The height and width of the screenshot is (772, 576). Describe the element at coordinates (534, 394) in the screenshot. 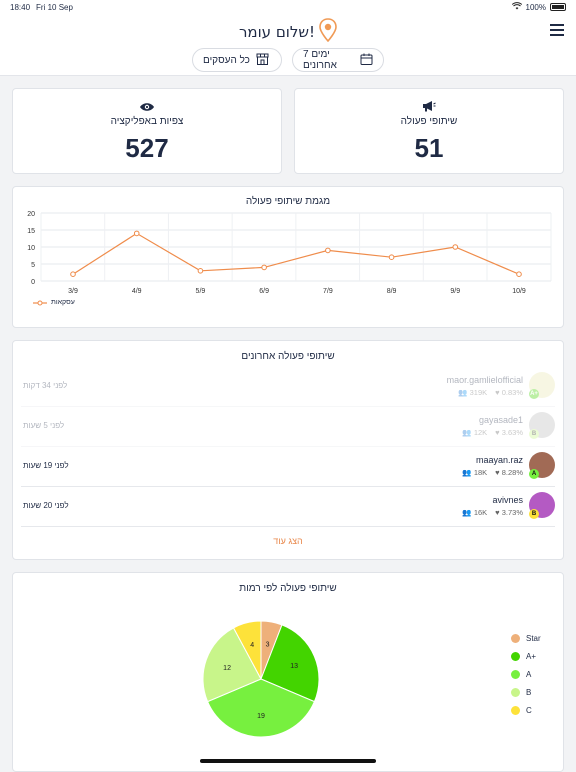

I see `level-badge: A+` at that location.